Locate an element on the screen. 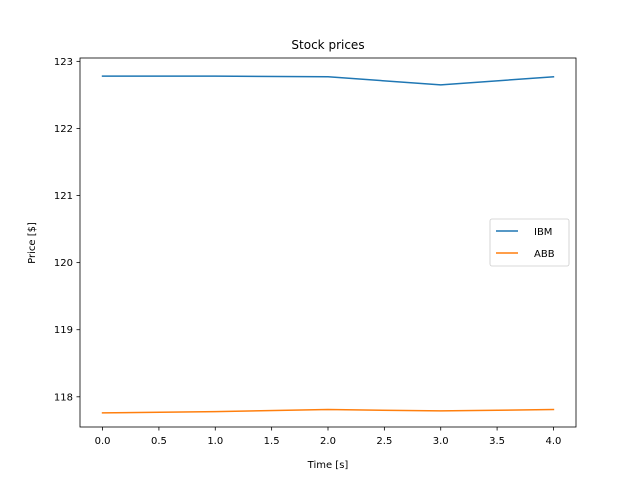  x-tick-label: 3.5 is located at coordinates (497, 441).